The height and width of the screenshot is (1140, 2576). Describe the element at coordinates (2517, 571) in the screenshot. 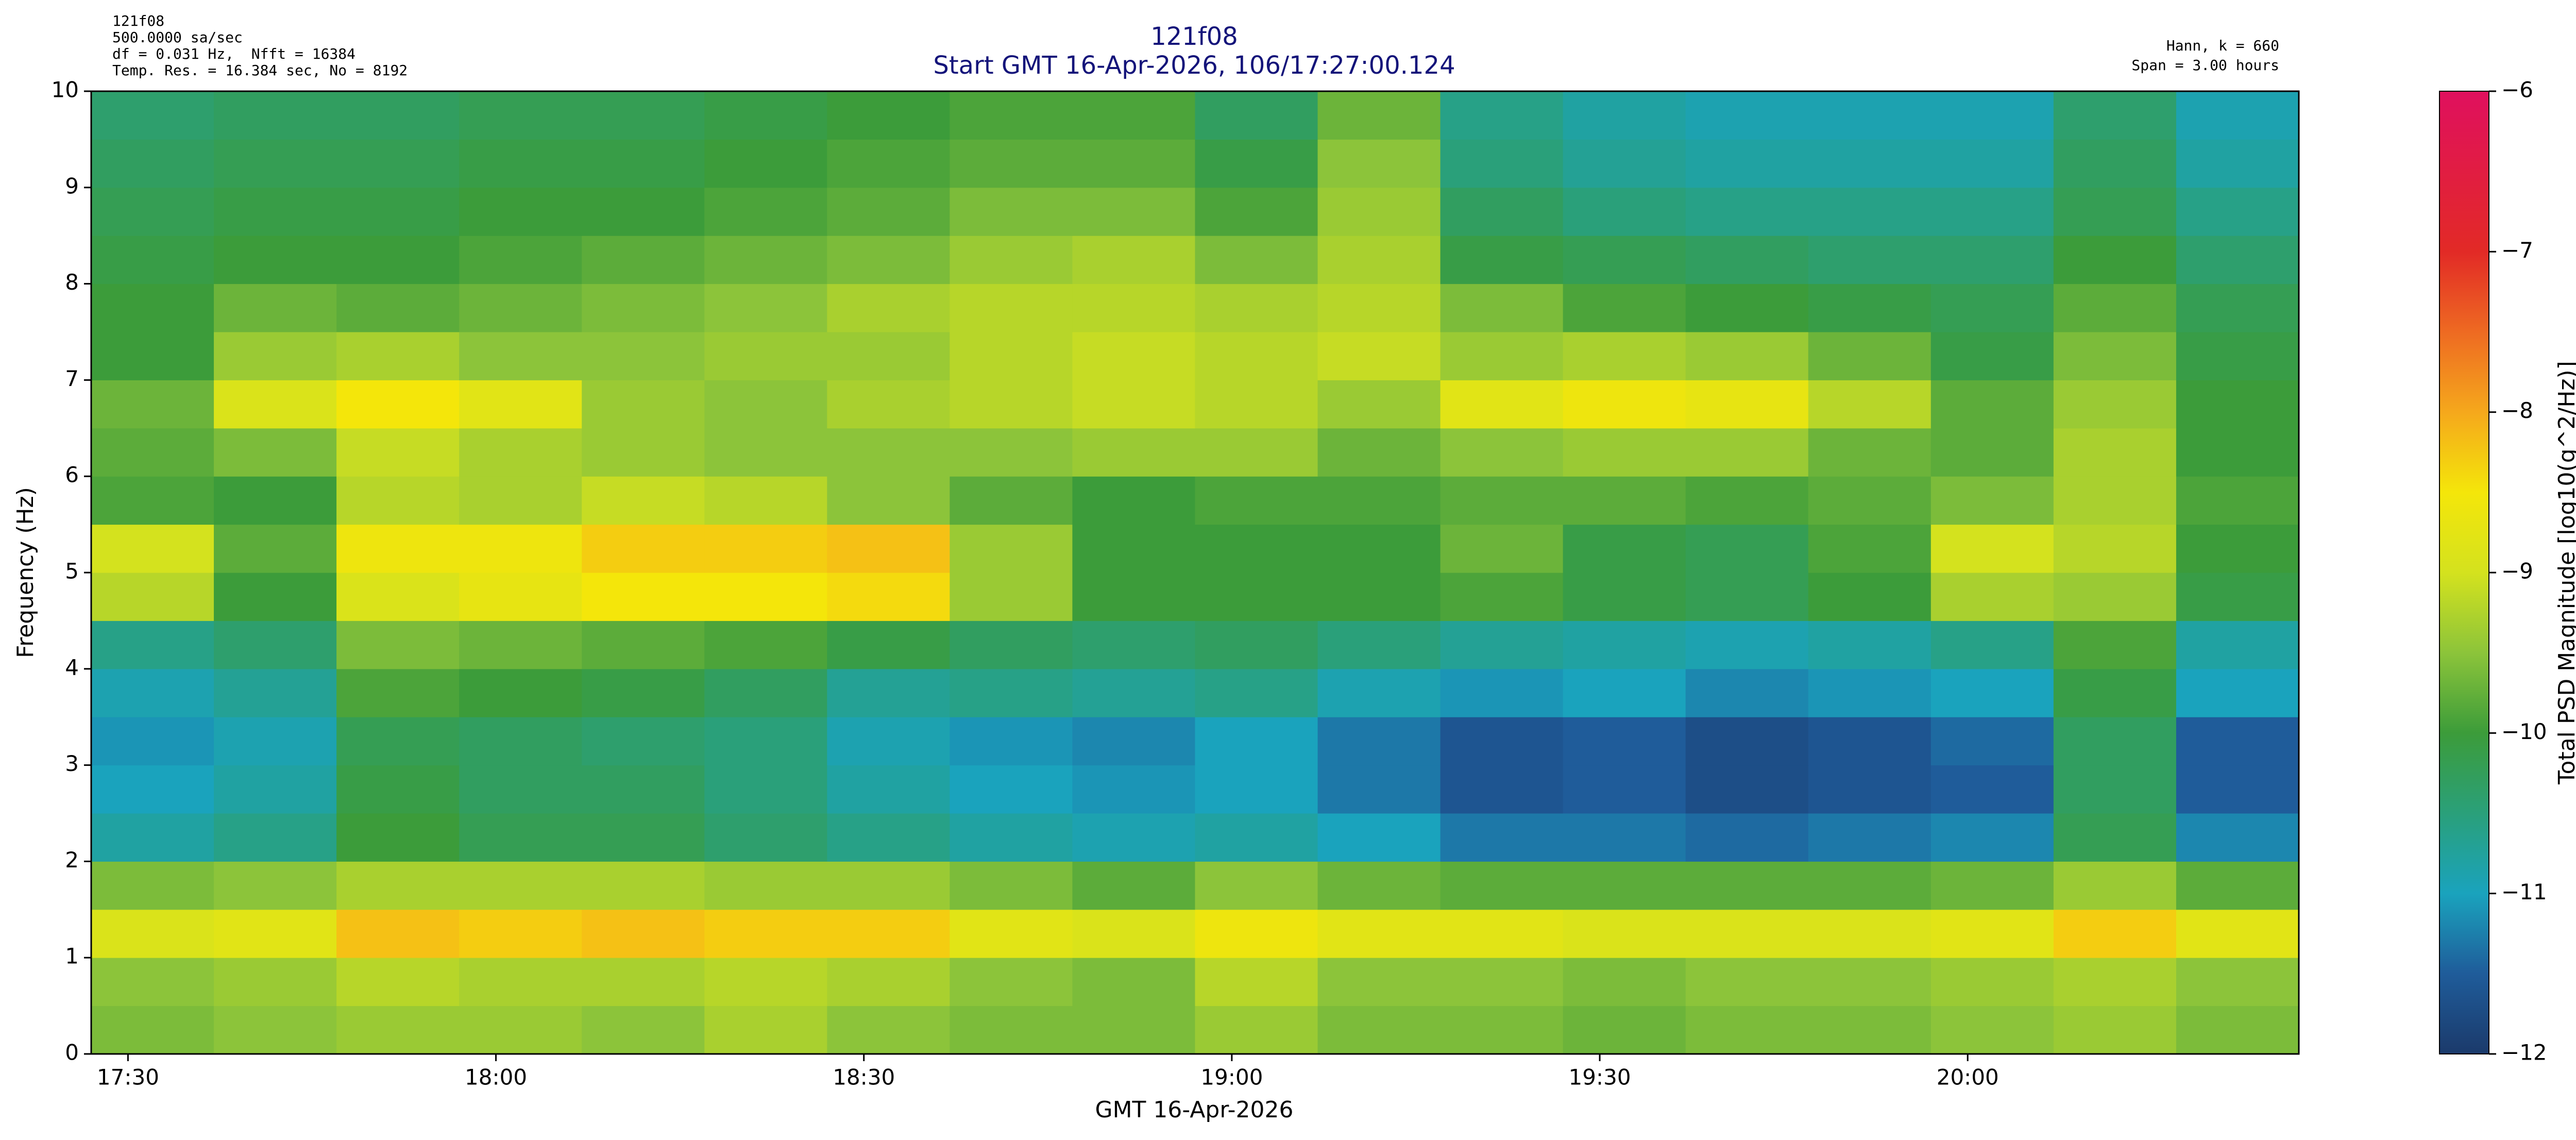

I see `colorbar-tick-label: −9` at that location.